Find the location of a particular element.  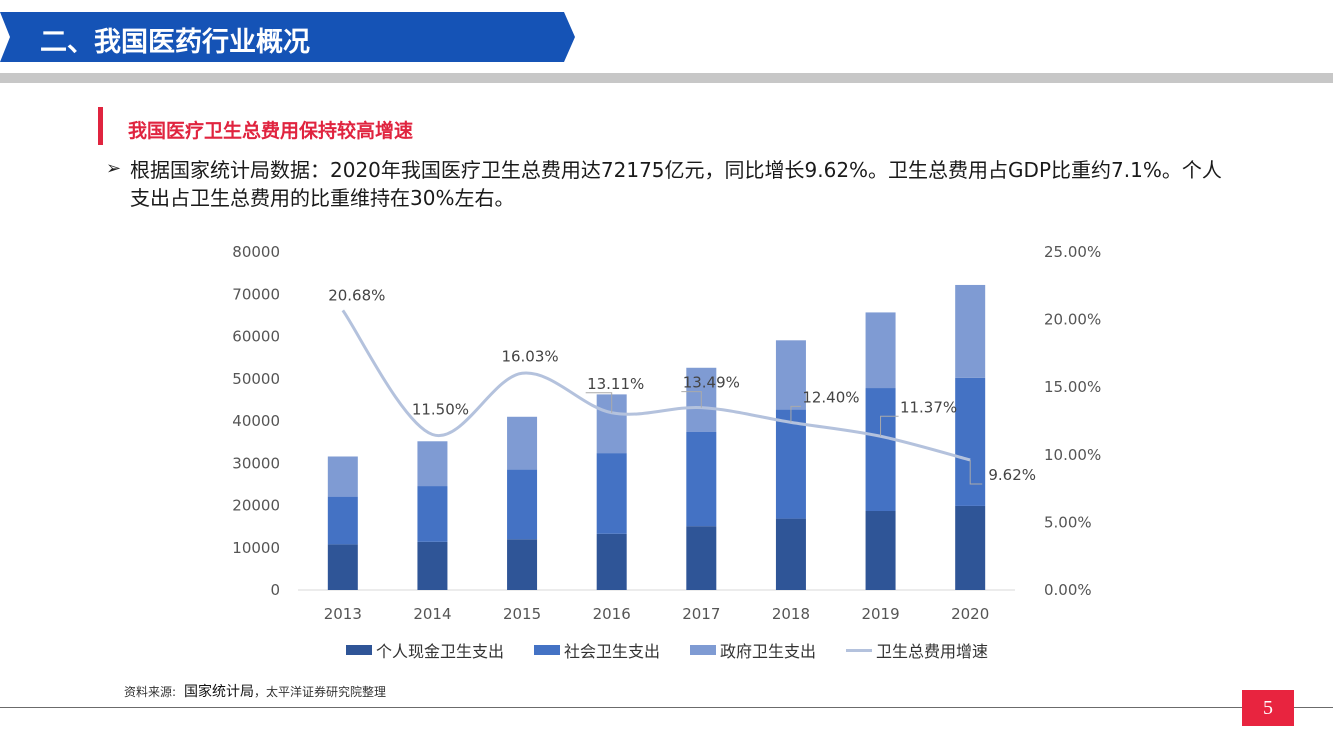

x-tick-label: 2019 is located at coordinates (880, 614).